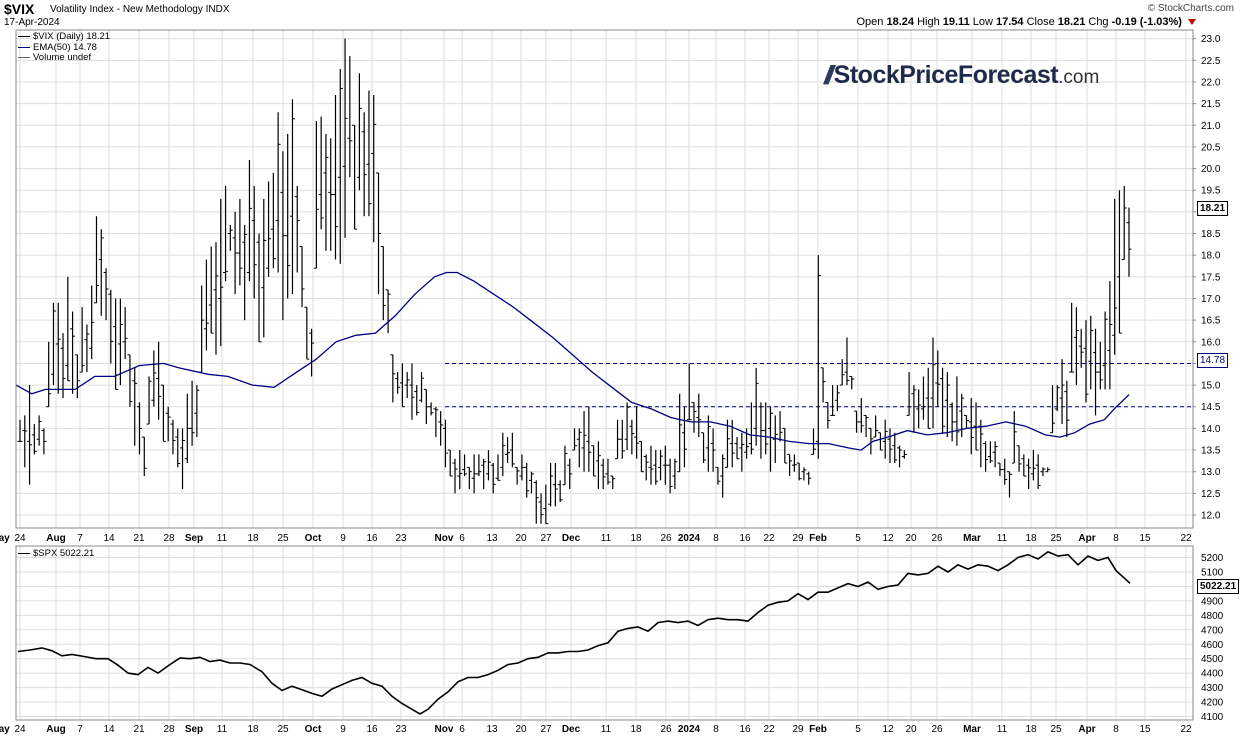  What do you see at coordinates (1145, 729) in the screenshot?
I see `x-tick-label: 15` at bounding box center [1145, 729].